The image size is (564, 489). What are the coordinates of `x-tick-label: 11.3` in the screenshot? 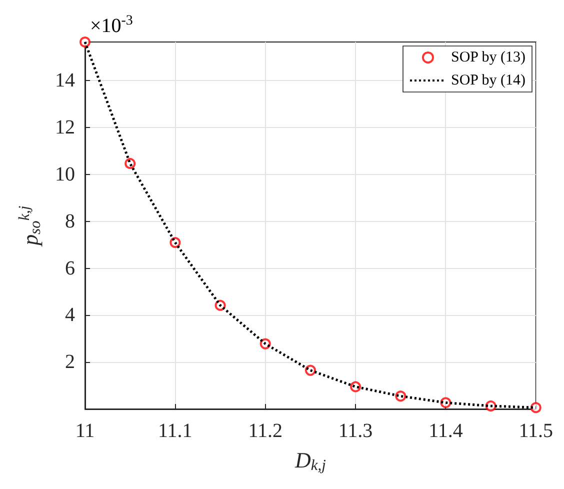 It's located at (355, 431).